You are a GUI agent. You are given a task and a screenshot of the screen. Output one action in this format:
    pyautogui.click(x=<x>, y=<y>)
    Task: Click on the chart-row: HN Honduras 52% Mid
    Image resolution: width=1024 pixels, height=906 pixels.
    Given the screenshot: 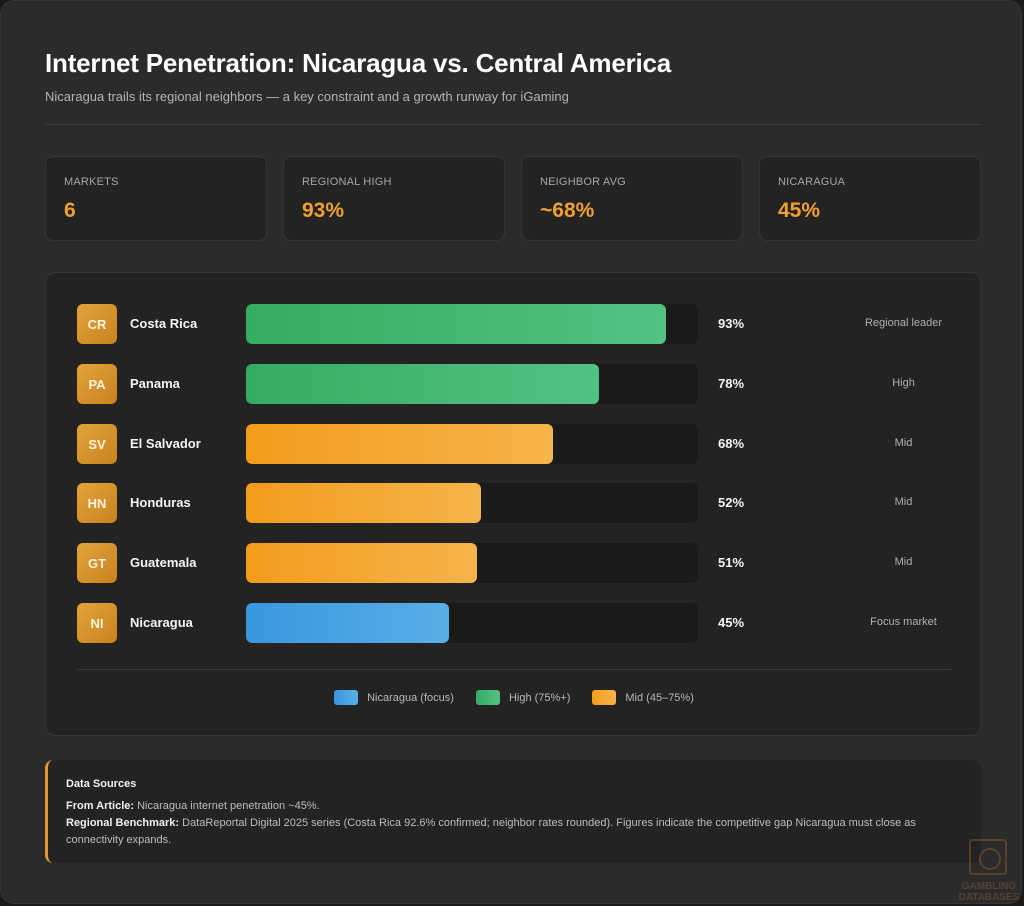 What is the action you would take?
    pyautogui.click(x=514, y=503)
    